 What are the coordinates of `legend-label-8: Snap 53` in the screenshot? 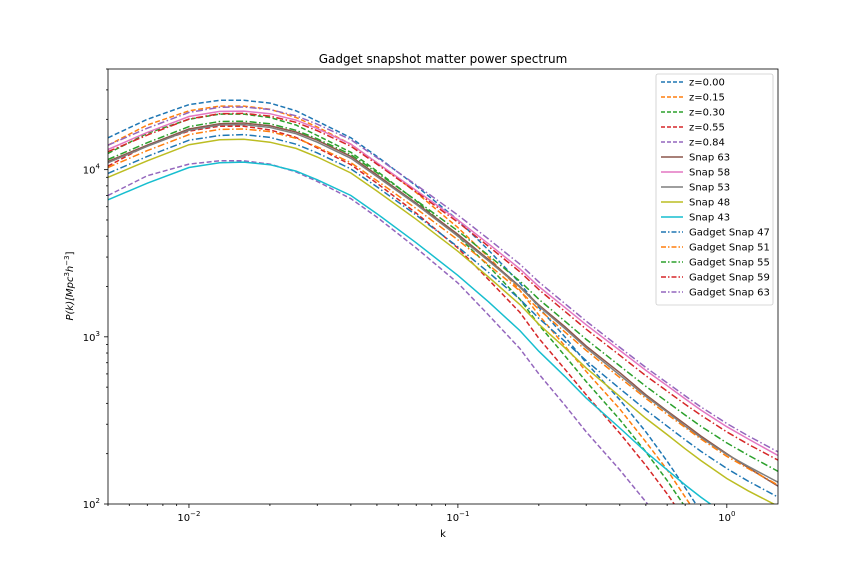 It's located at (709, 188).